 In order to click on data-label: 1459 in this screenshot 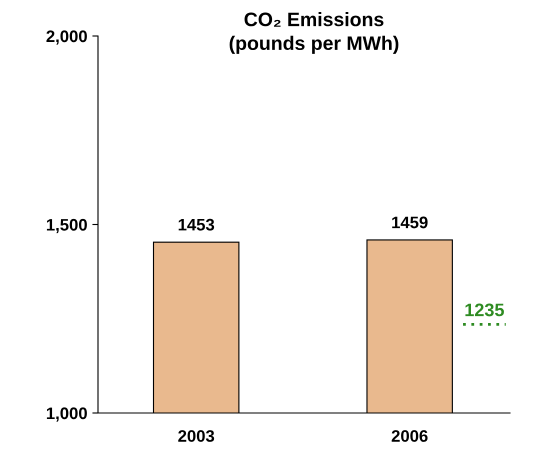, I will do `click(410, 222)`.